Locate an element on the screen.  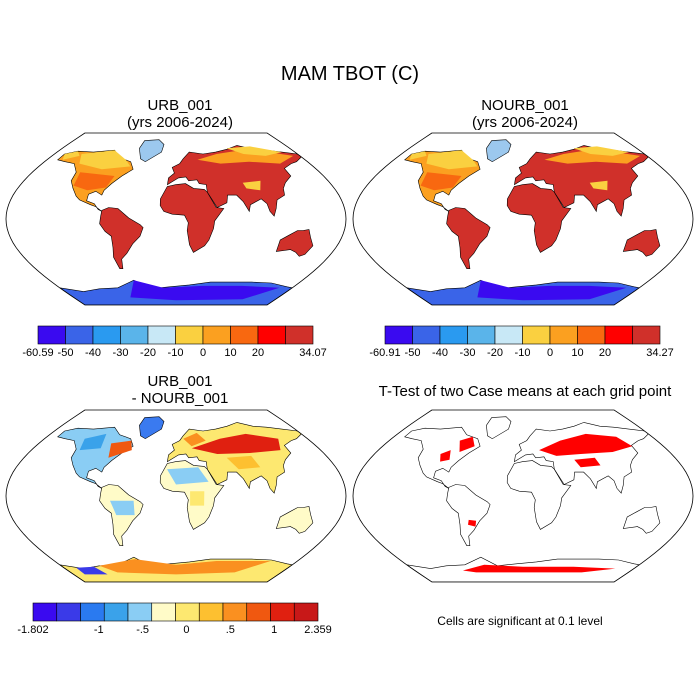
colorbar-diff-tick-label: -1 is located at coordinates (98, 630).